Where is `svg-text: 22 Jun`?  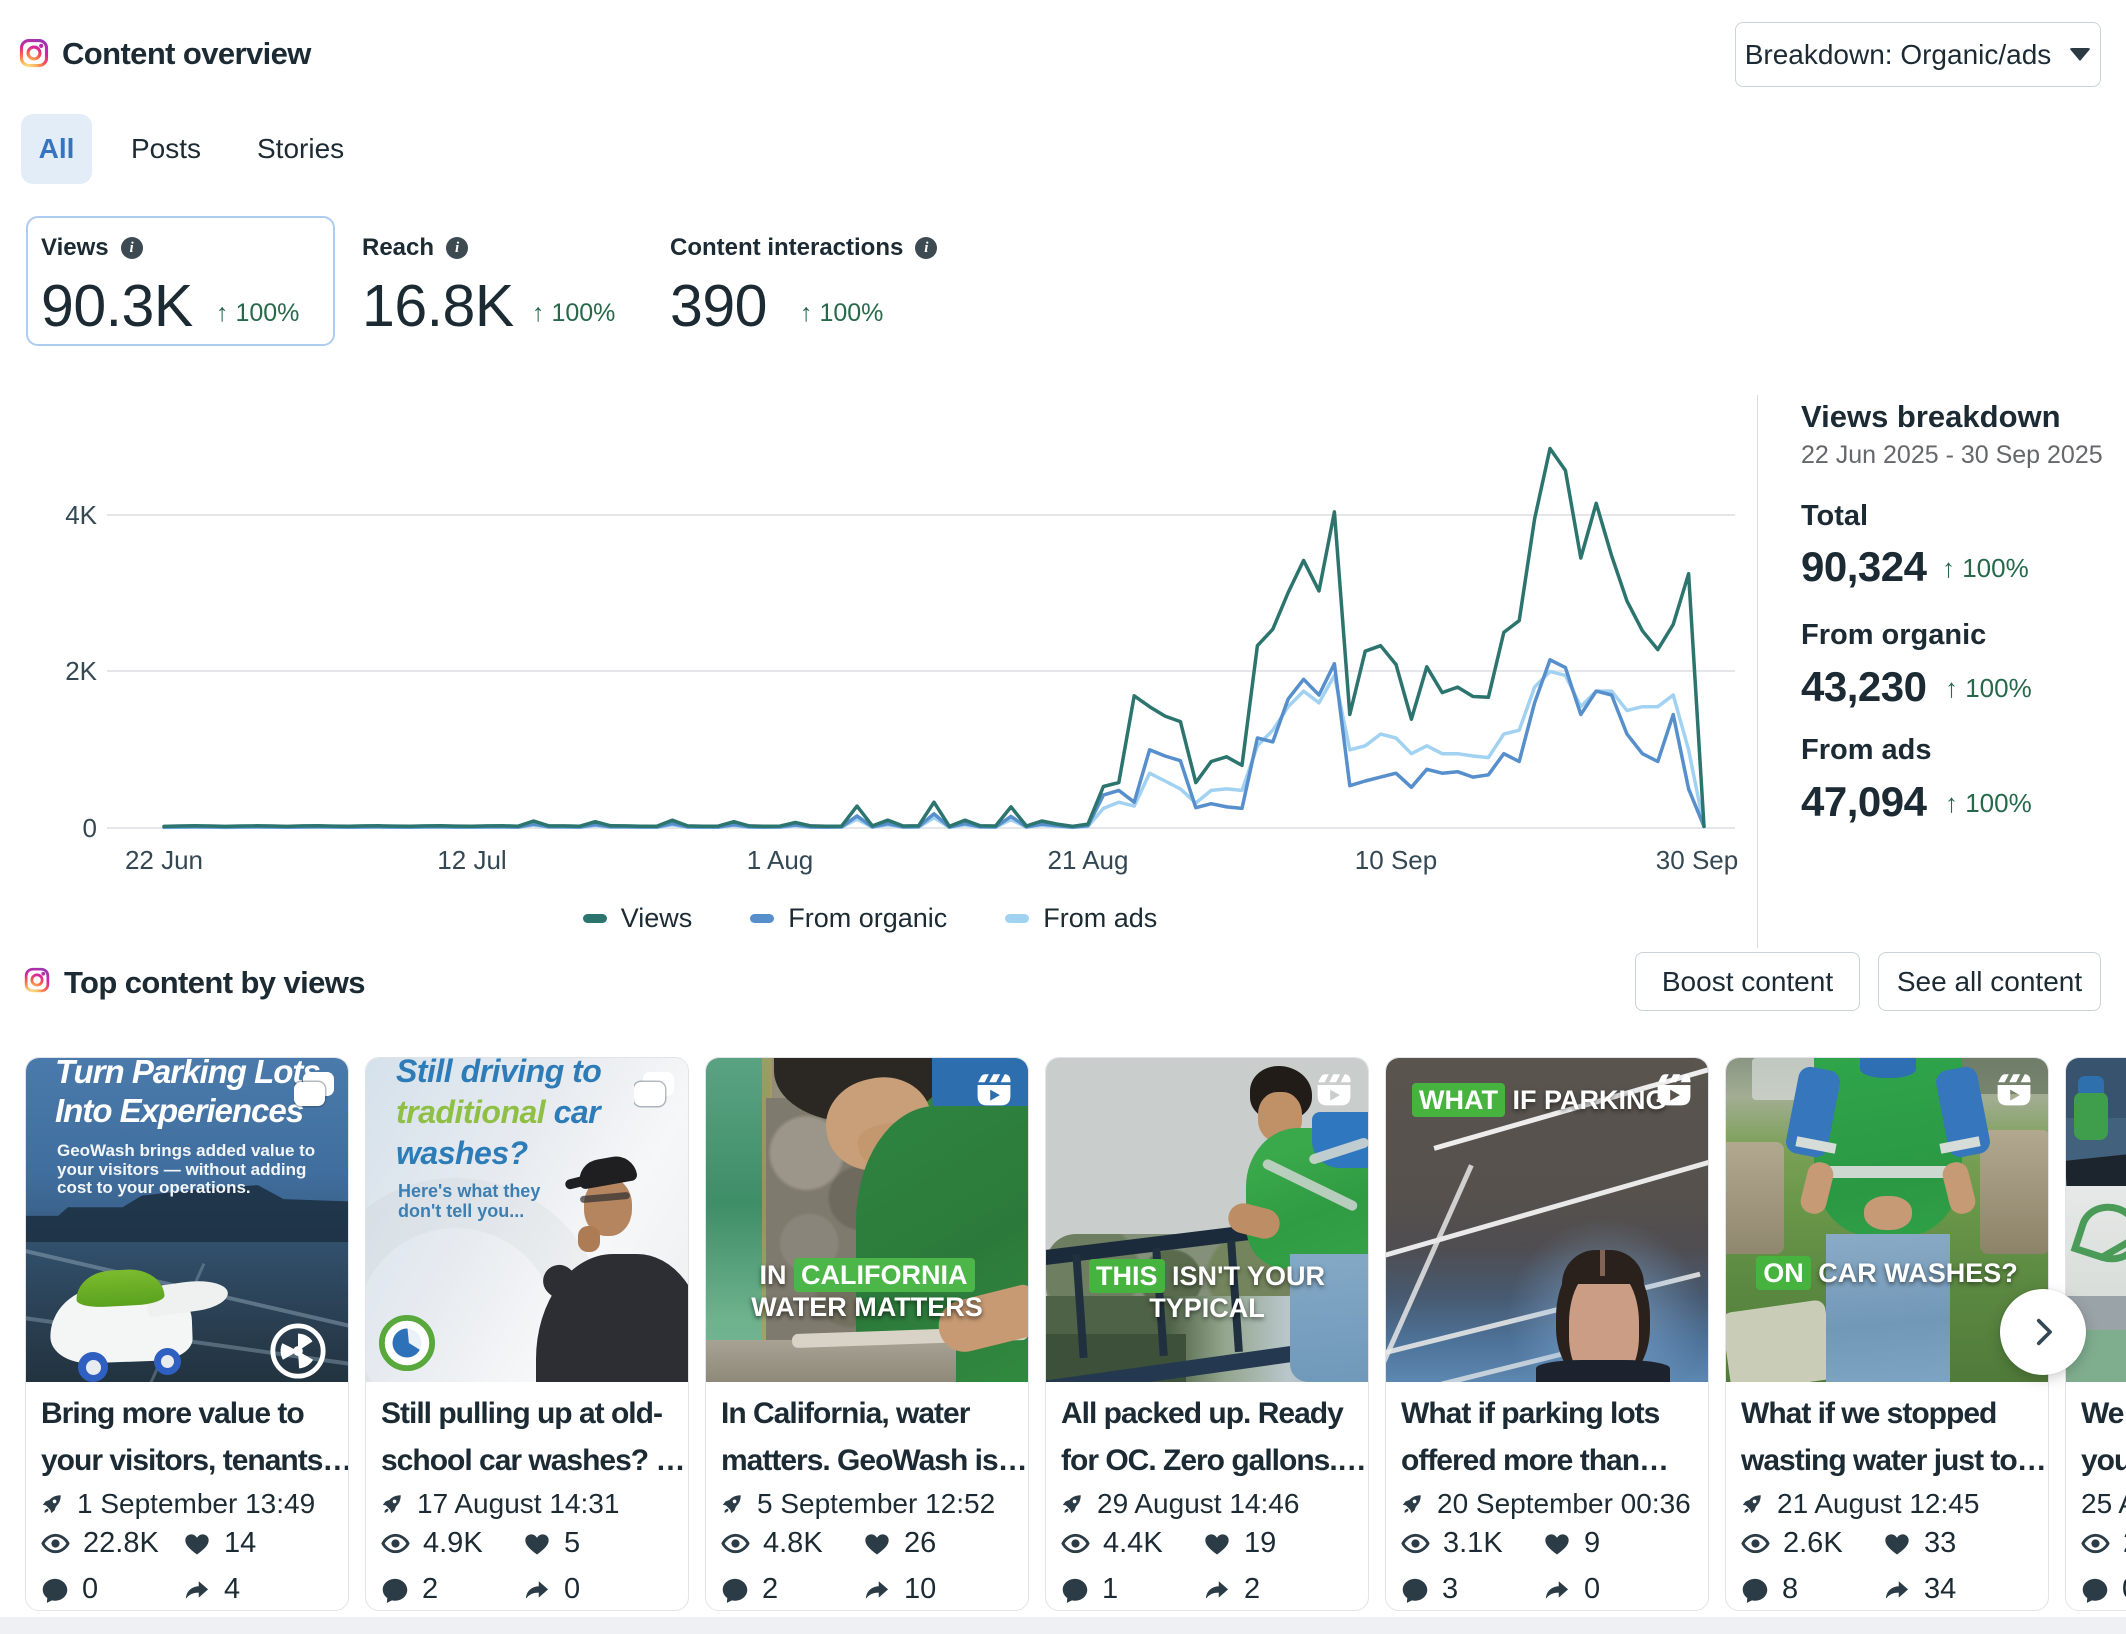
svg-text: 22 Jun is located at coordinates (164, 860).